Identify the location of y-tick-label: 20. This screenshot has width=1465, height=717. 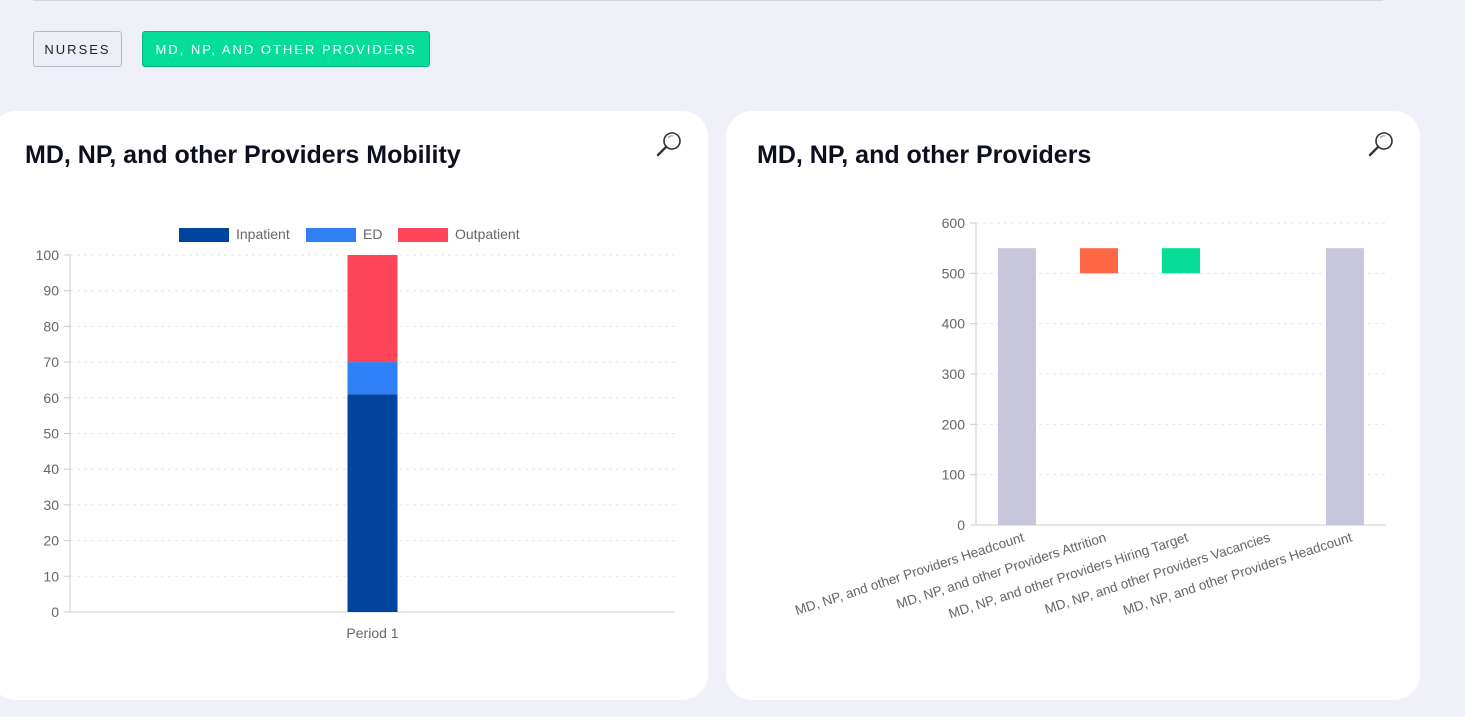
(51, 541).